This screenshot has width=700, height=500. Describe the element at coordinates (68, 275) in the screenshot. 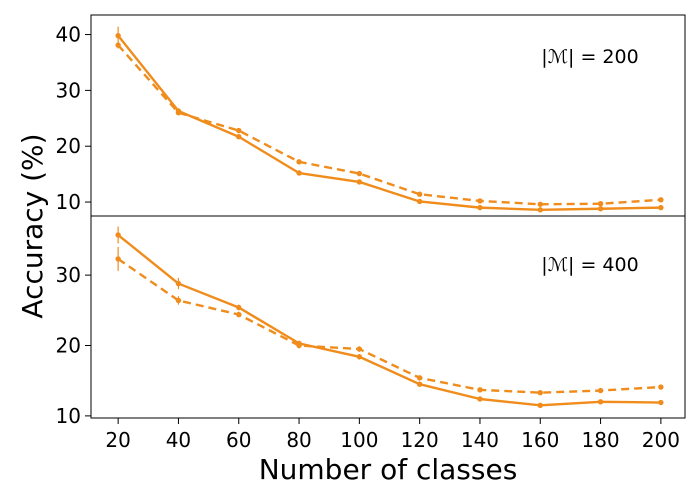

I see `bottom-y-tick-label-30: 30` at that location.